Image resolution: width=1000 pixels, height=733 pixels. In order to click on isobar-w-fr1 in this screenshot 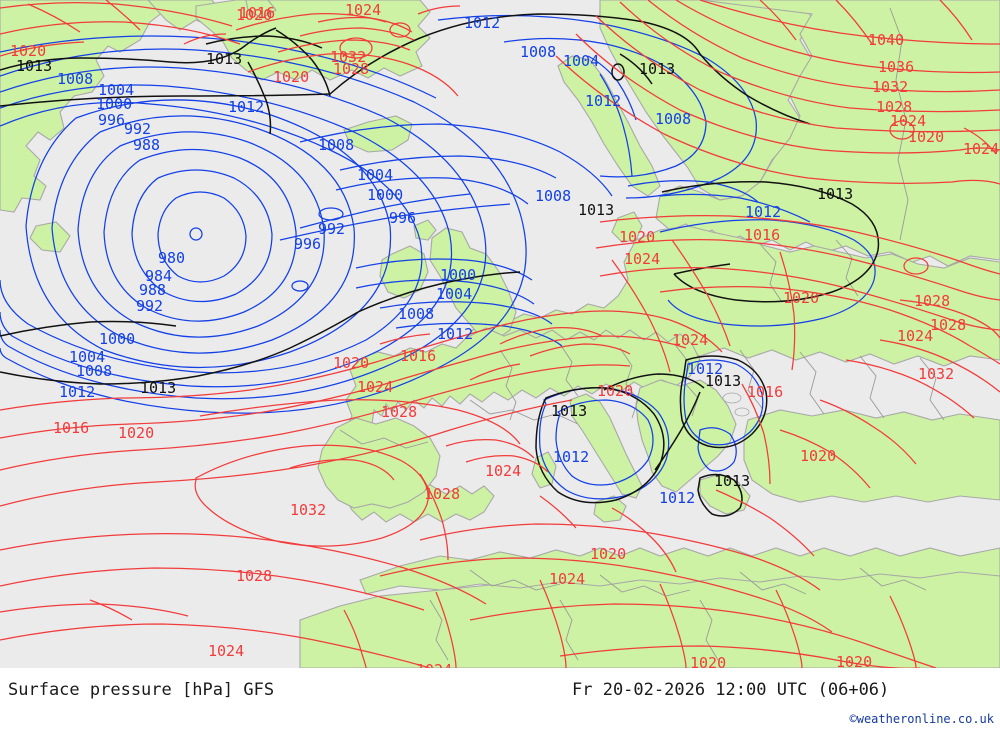, I will do `click(495, 372)`.